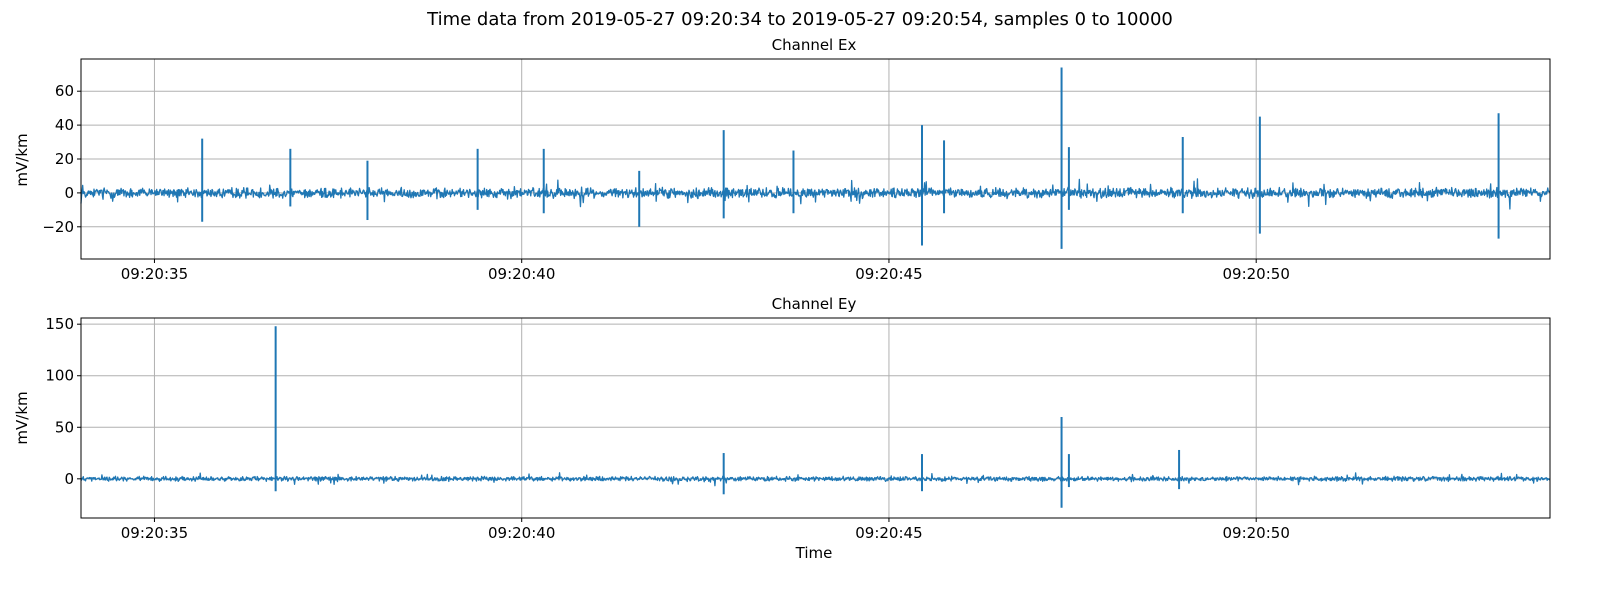 The image size is (1600, 600). I want to click on y-tick-label: 20, so click(64, 159).